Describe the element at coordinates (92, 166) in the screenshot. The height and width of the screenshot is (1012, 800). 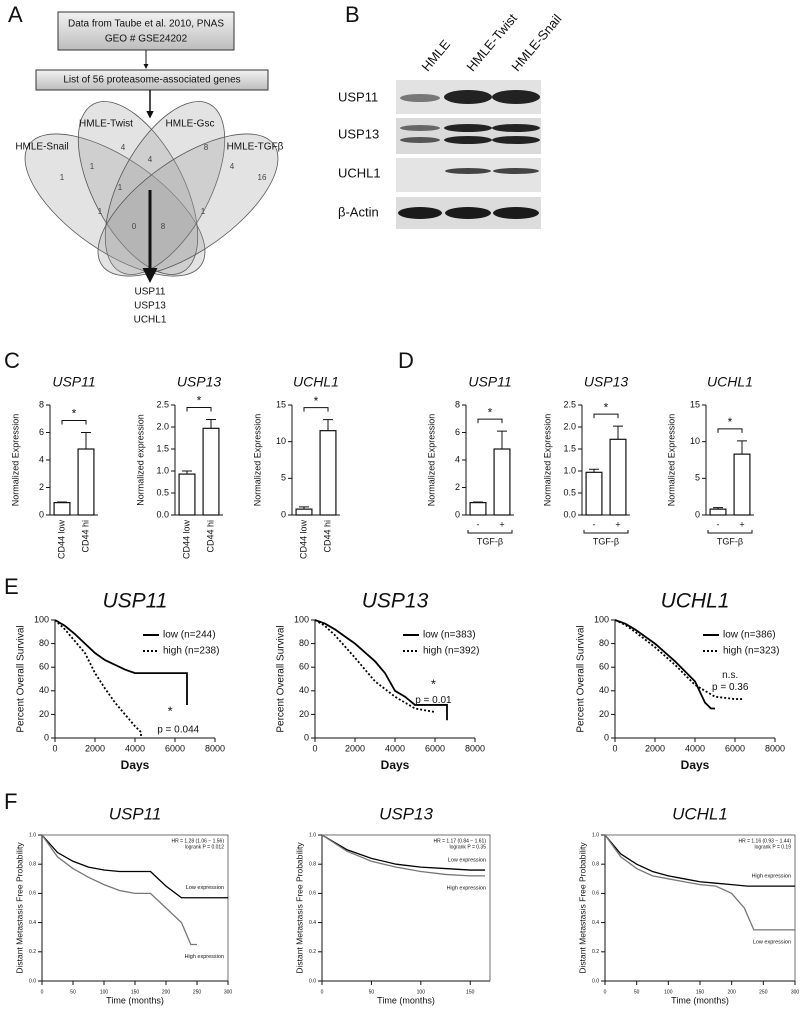
I see `venn-count: 1` at that location.